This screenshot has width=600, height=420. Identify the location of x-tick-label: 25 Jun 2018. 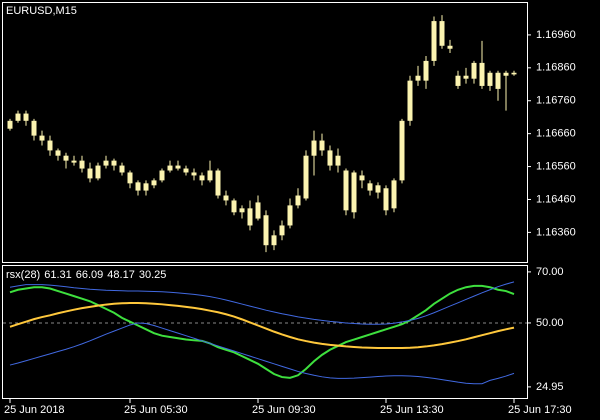
(34, 410).